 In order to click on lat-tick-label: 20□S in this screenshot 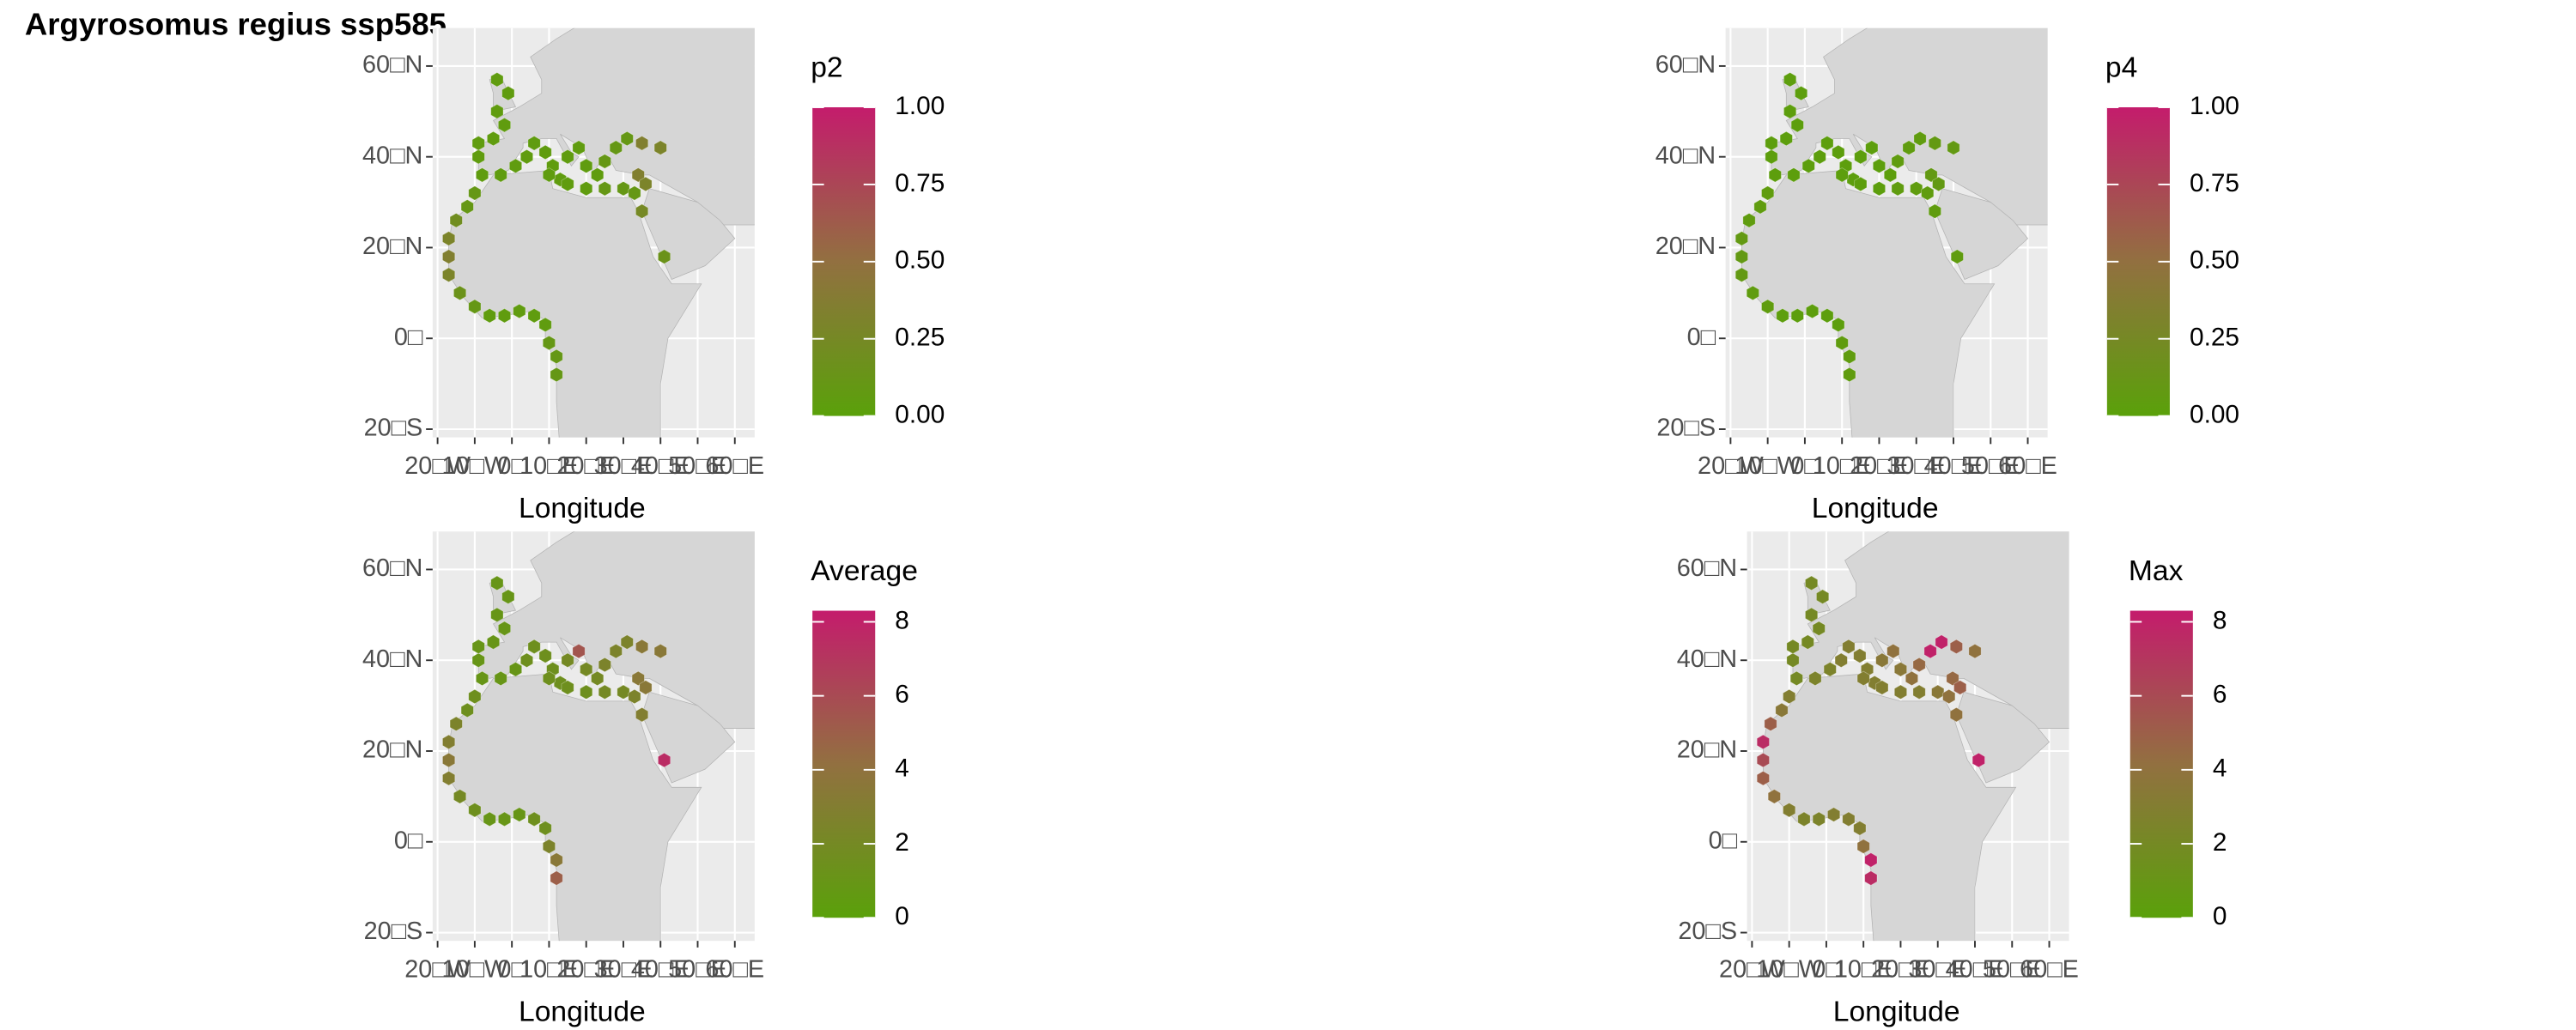, I will do `click(1708, 931)`.